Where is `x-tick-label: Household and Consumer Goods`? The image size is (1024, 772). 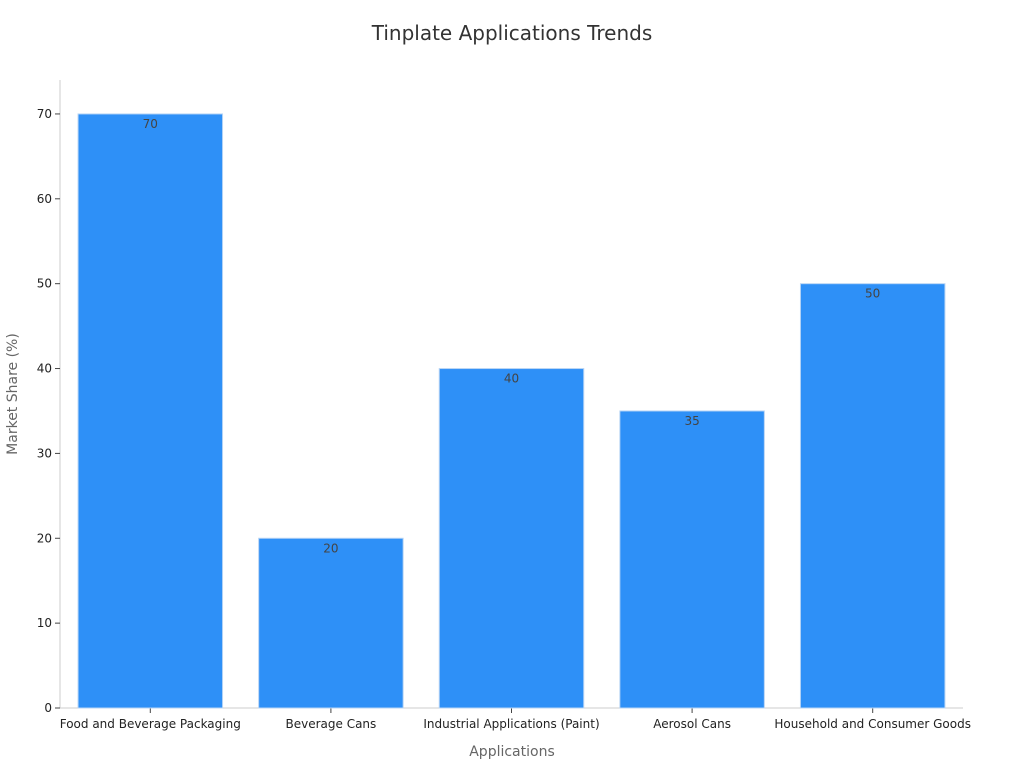 x-tick-label: Household and Consumer Goods is located at coordinates (872, 724).